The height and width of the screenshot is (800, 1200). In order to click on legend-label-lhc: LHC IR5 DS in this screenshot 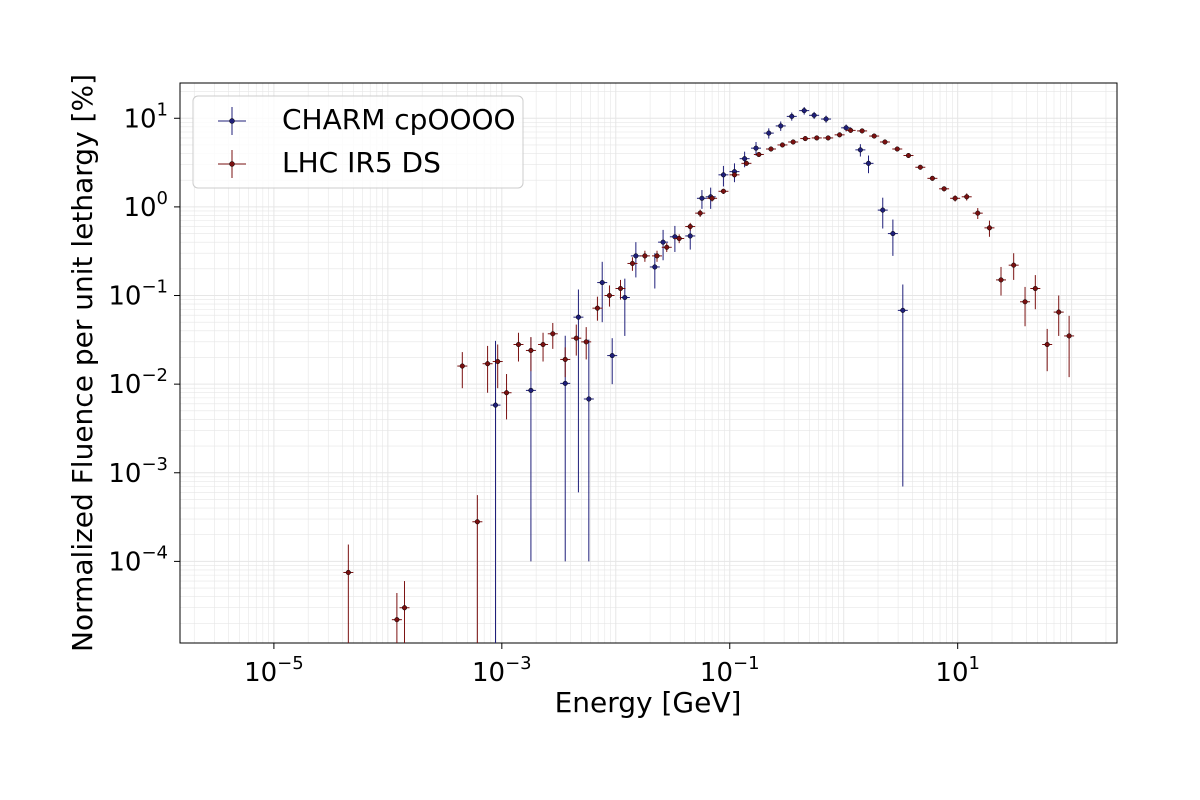, I will do `click(361, 162)`.